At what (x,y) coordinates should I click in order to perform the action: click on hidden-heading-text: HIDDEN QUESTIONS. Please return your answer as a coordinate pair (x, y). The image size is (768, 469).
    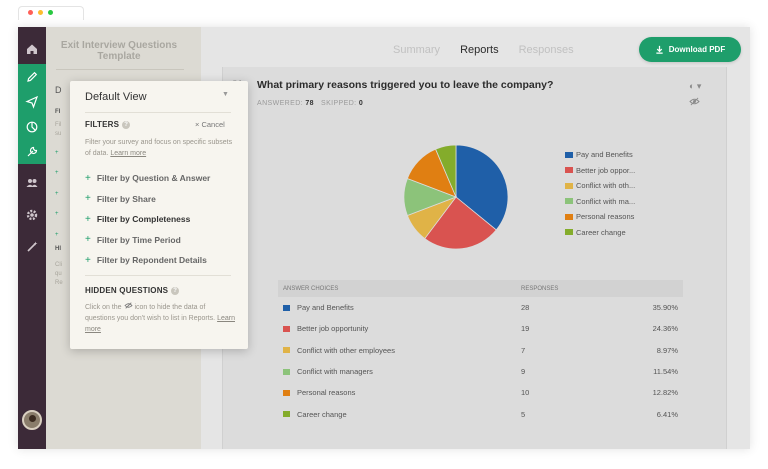
    Looking at the image, I should click on (127, 290).